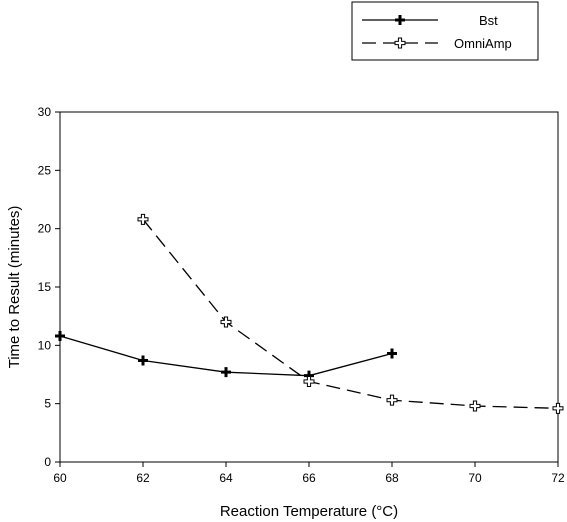  I want to click on y-tick-label: 15, so click(45, 287).